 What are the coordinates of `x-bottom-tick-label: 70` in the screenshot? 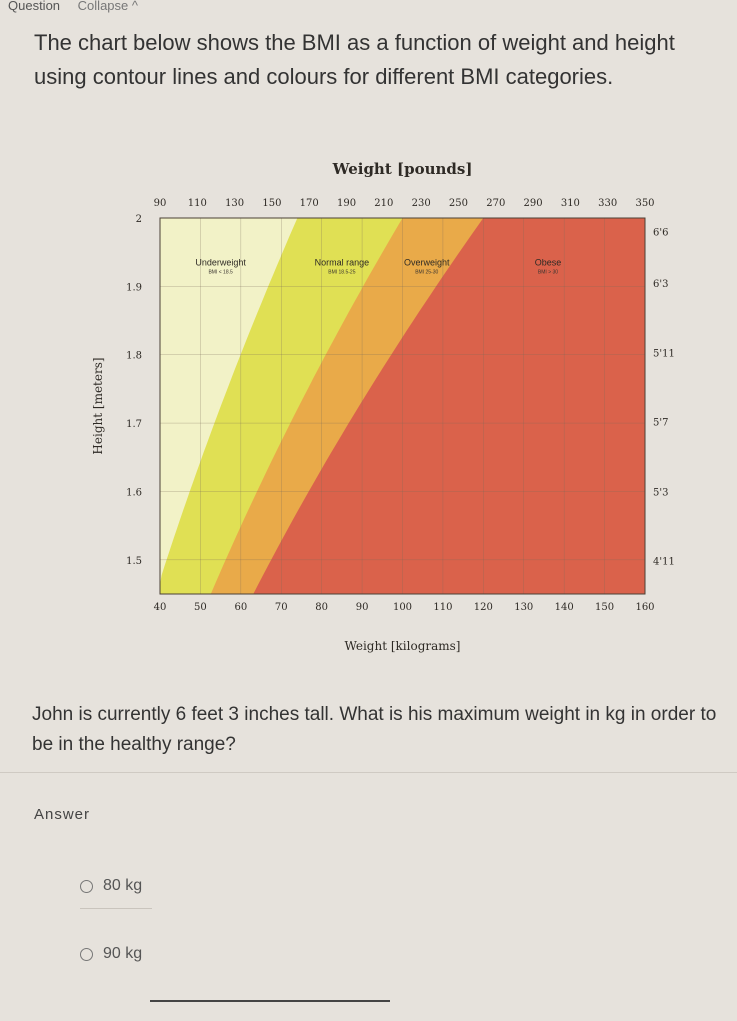 It's located at (281, 607).